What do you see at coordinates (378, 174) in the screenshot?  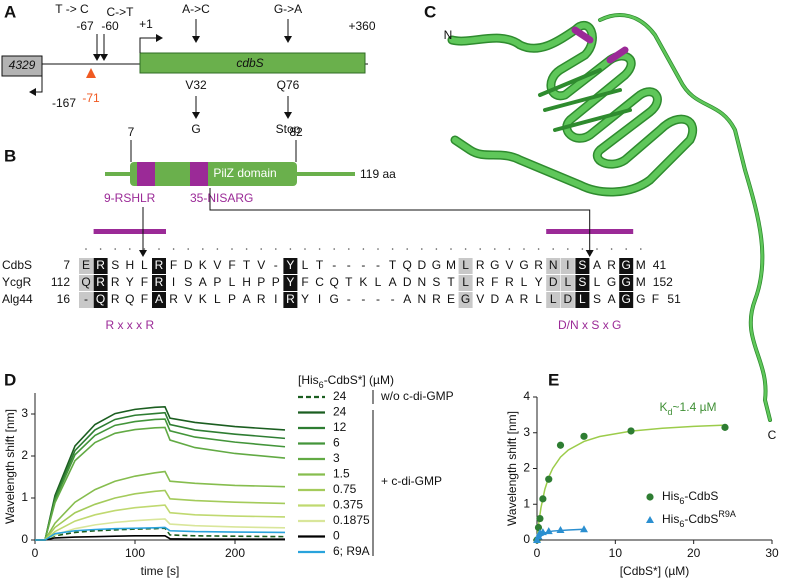 I see `length-label: 119 aa` at bounding box center [378, 174].